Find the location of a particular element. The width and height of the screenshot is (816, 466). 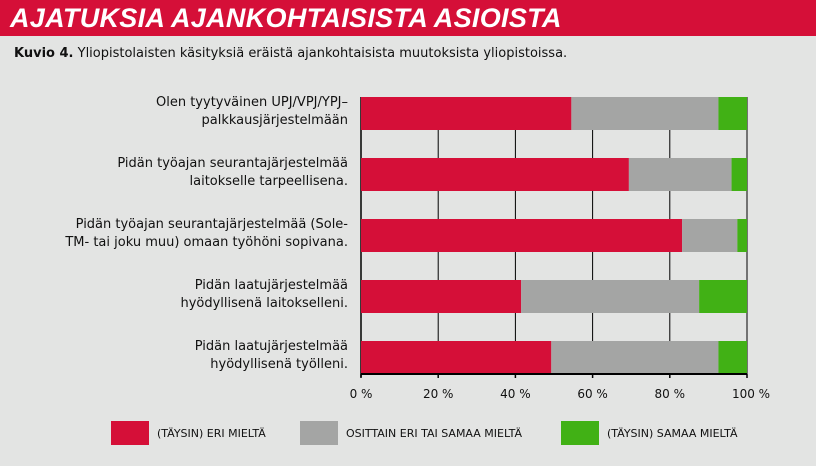

legend-item: (TÄYSIN) ERI MIELTÄ is located at coordinates (188, 433).